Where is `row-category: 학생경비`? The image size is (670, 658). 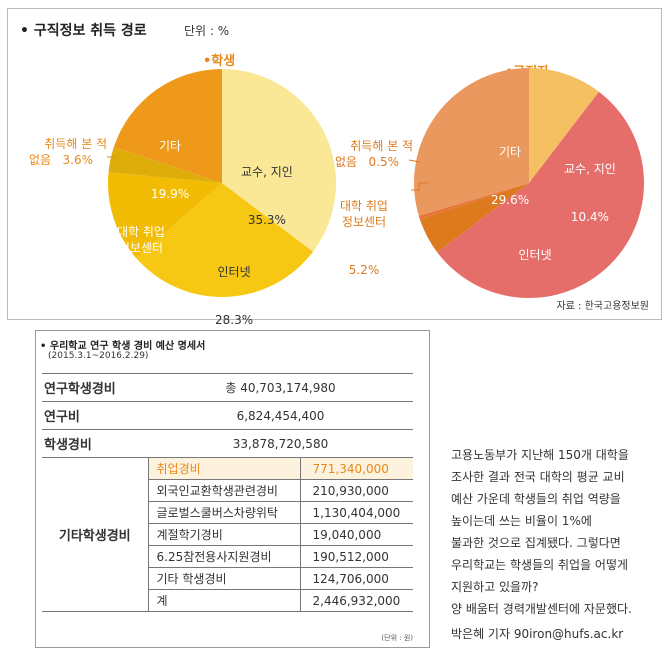
row-category: 학생경비 is located at coordinates (95, 443).